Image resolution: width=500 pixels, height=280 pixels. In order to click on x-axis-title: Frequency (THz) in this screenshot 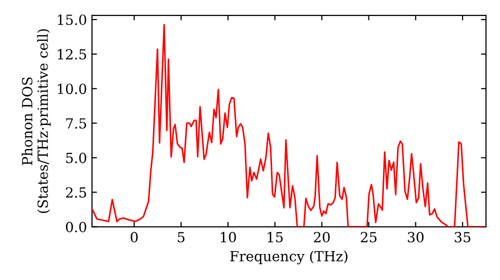, I will do `click(289, 257)`.